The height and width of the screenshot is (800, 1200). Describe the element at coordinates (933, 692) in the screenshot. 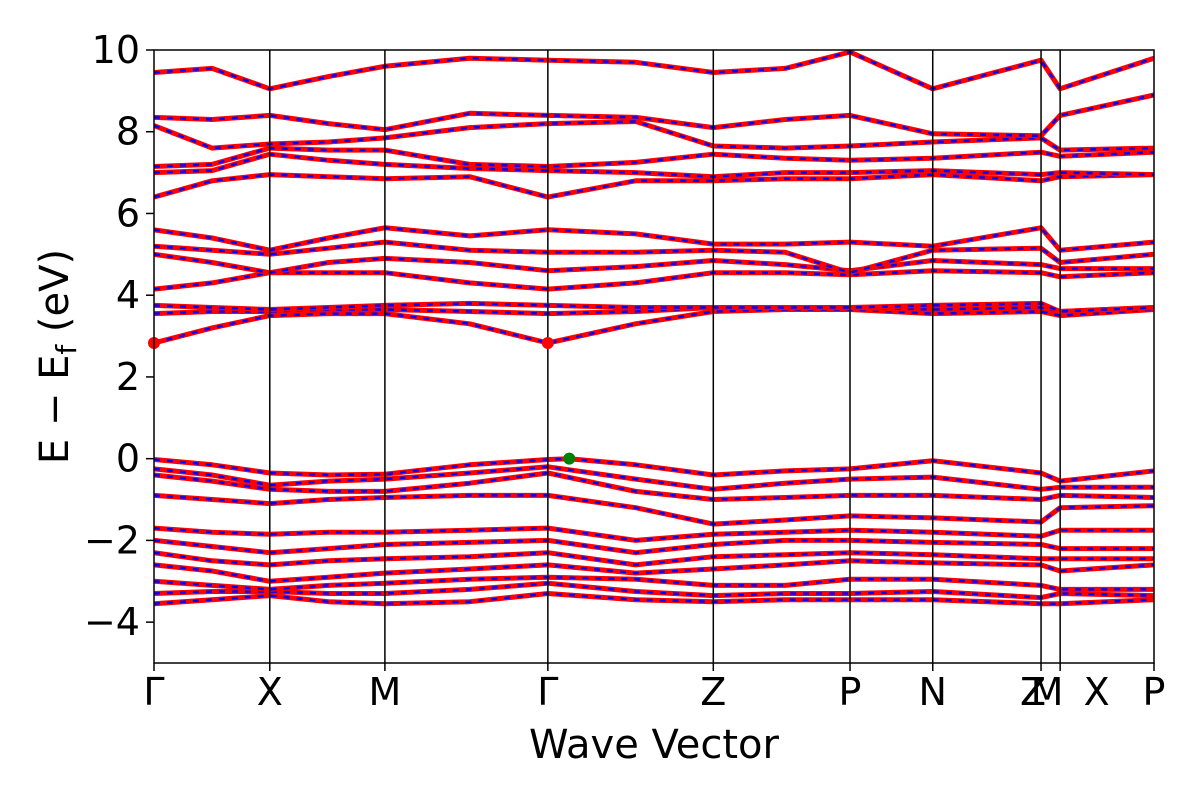

I see `x-tick-label: N` at that location.